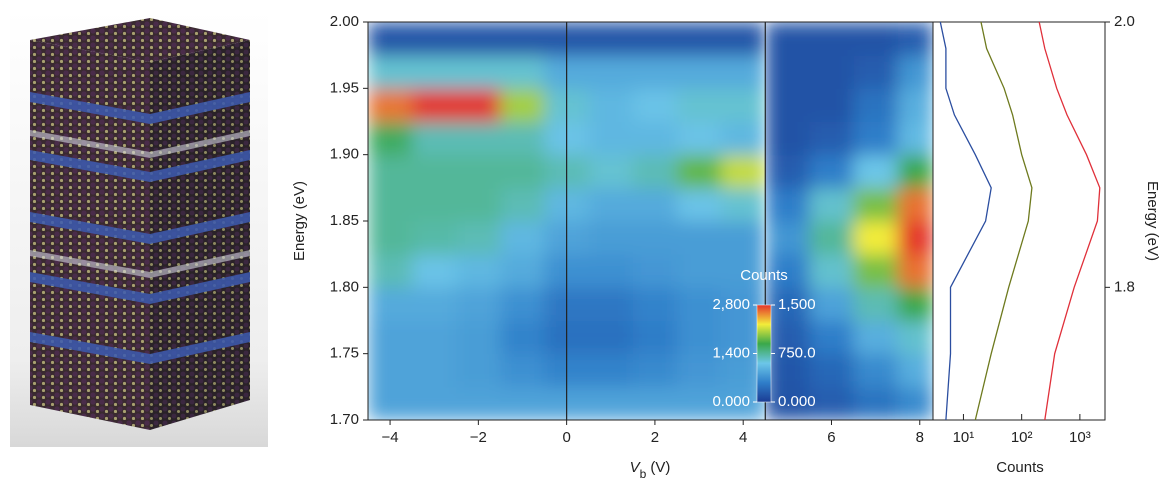 This screenshot has height=494, width=1165. What do you see at coordinates (764, 275) in the screenshot?
I see `colorbar-title: Counts` at bounding box center [764, 275].